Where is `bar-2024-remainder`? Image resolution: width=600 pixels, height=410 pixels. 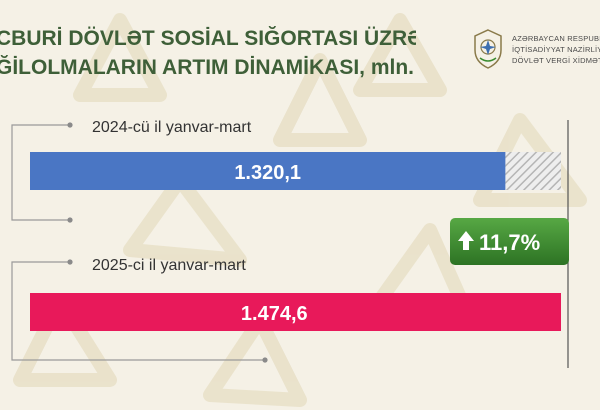 bar-2024-remainder is located at coordinates (533, 171).